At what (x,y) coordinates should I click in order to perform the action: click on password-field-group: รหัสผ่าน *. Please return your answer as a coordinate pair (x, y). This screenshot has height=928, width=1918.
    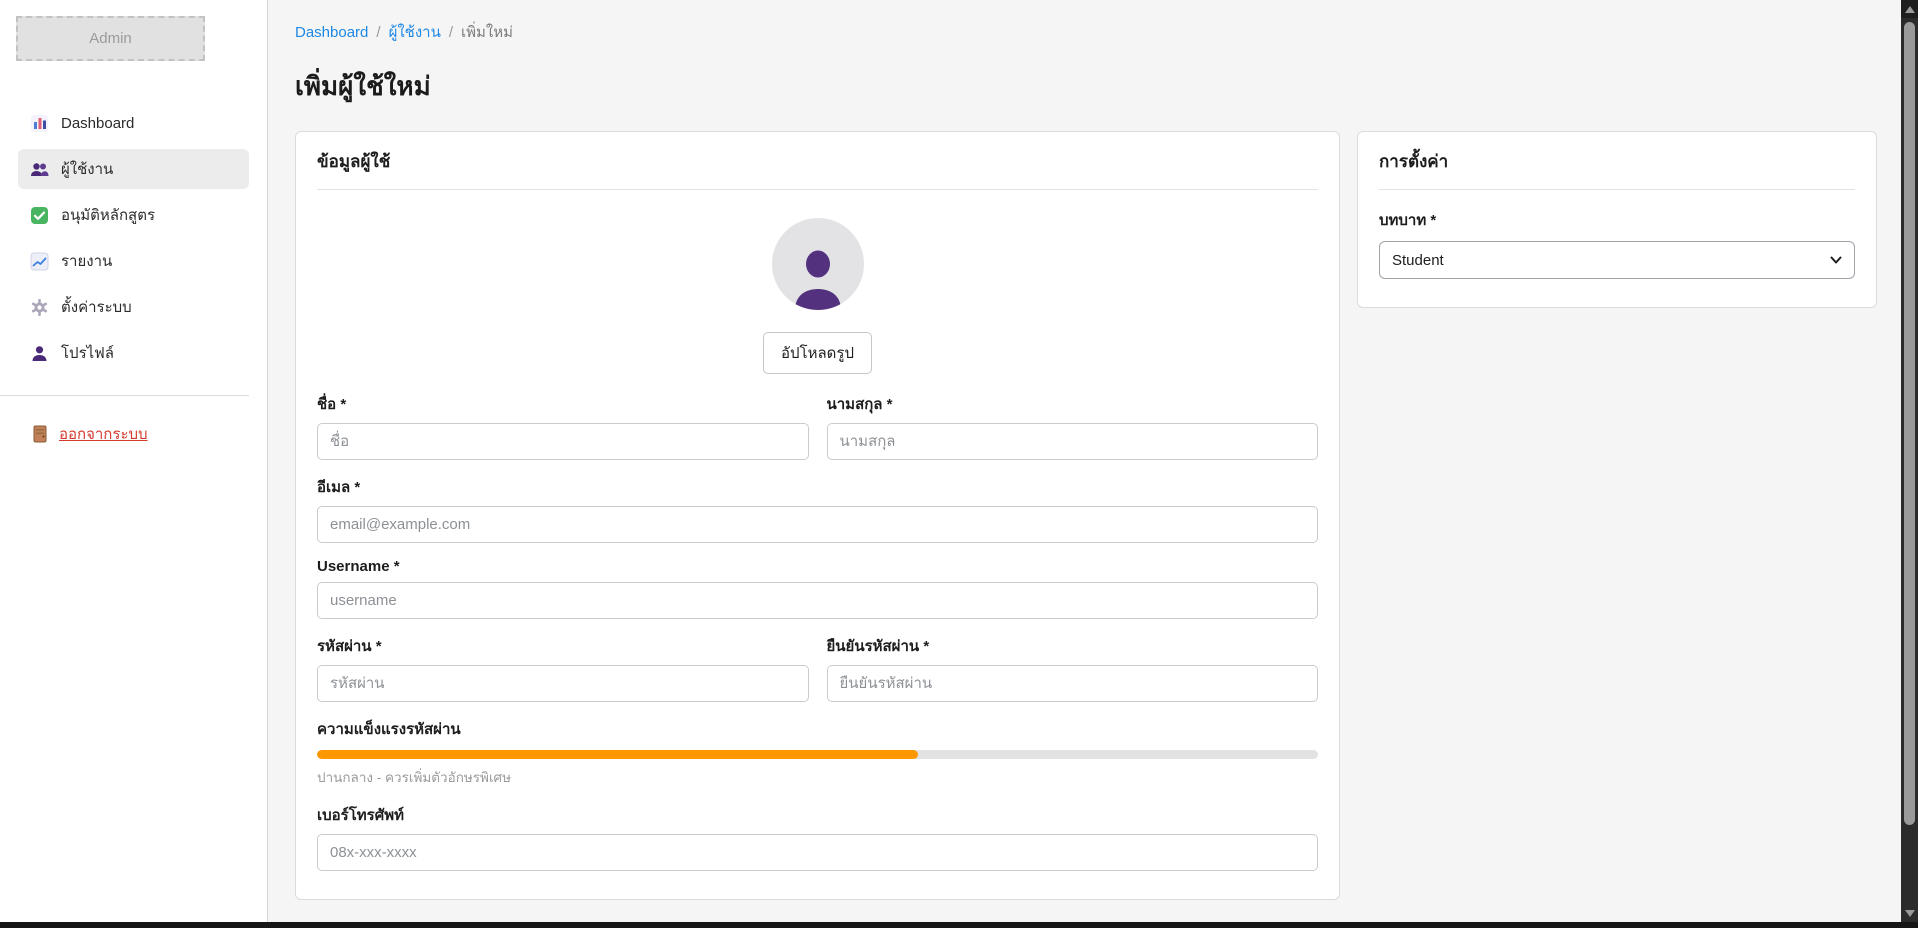
    Looking at the image, I should click on (563, 668).